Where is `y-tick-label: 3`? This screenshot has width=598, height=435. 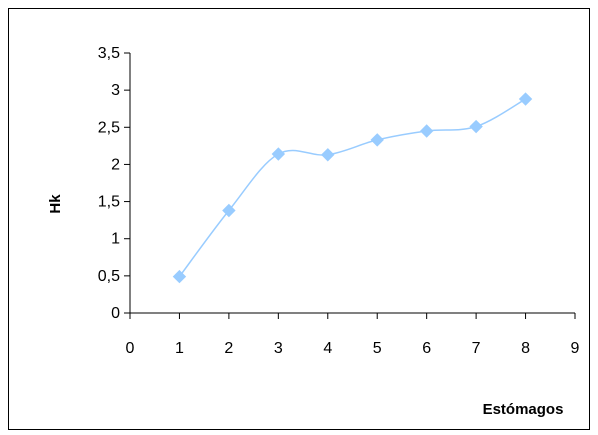 y-tick-label: 3 is located at coordinates (115, 90).